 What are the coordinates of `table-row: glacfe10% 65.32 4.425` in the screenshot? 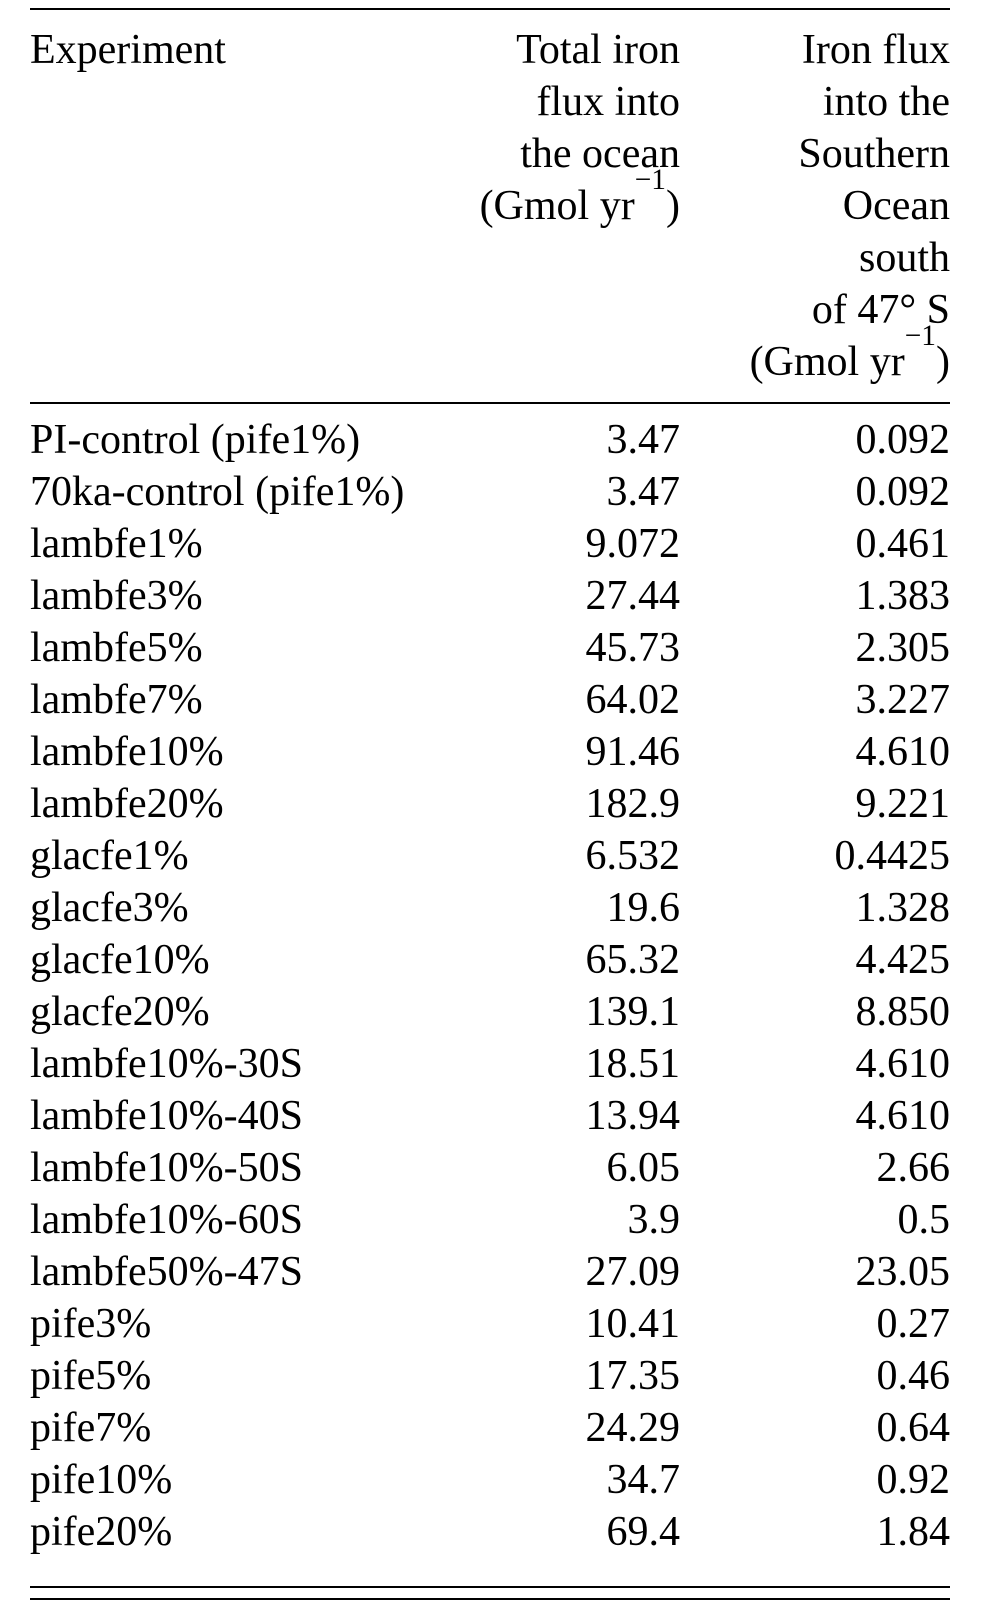 It's located at (490, 960).